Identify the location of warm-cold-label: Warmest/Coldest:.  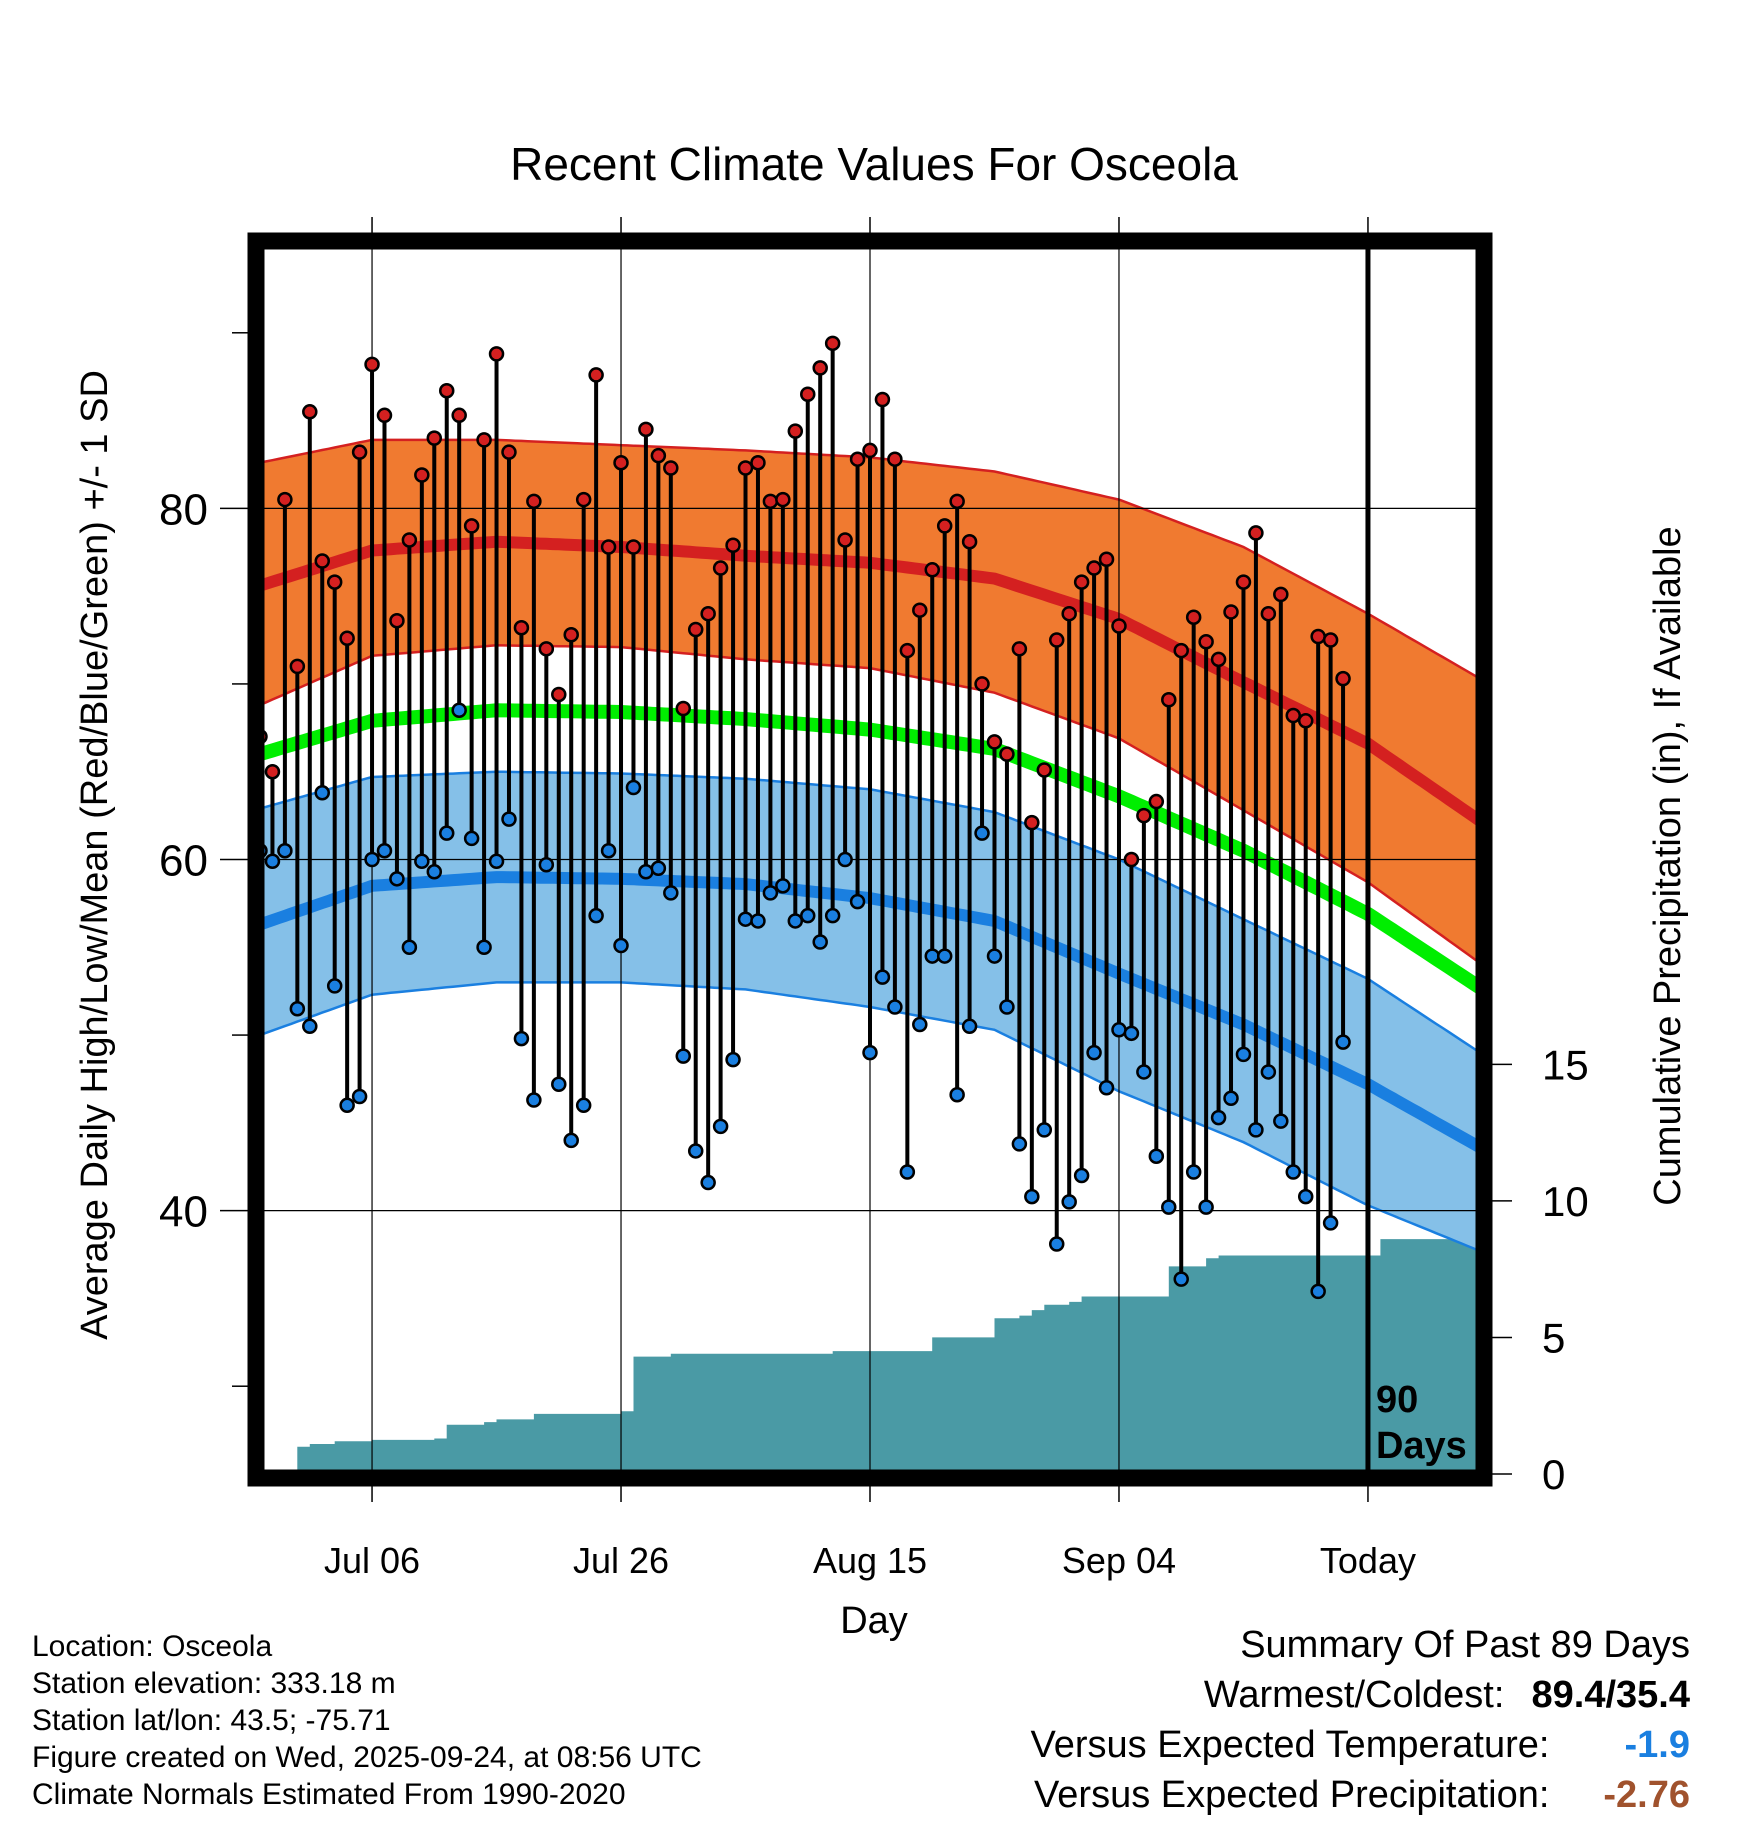
(1354, 1695).